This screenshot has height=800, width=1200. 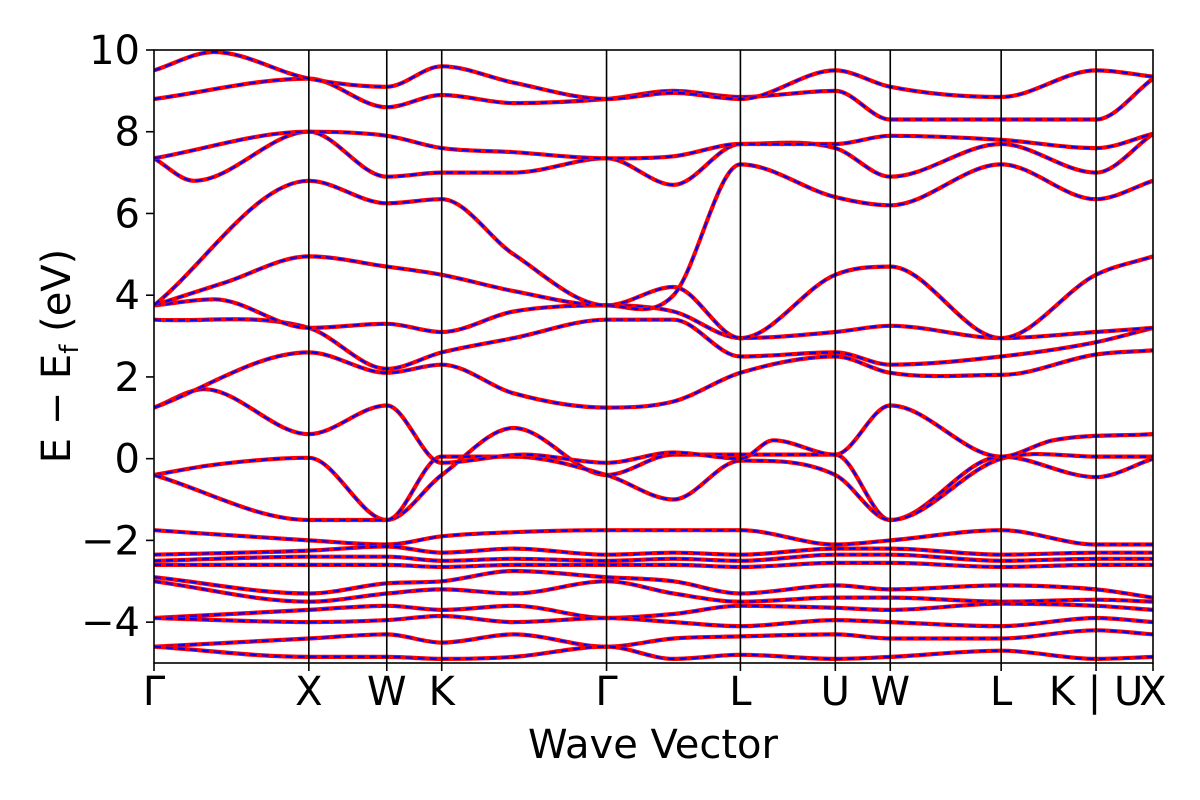 What do you see at coordinates (117, 337) in the screenshot?
I see `y-axis-ticks: −4 −2 0 2 4 6 8 10` at bounding box center [117, 337].